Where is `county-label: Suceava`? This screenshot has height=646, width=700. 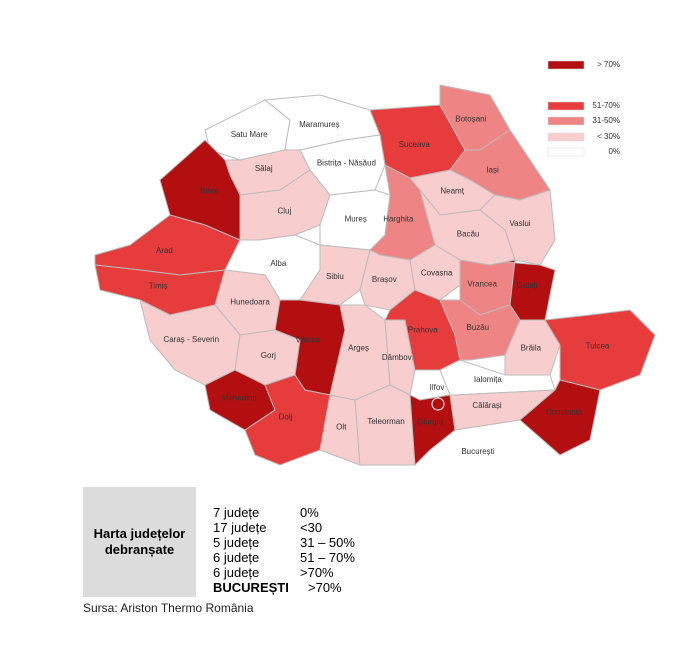
county-label: Suceava is located at coordinates (415, 144).